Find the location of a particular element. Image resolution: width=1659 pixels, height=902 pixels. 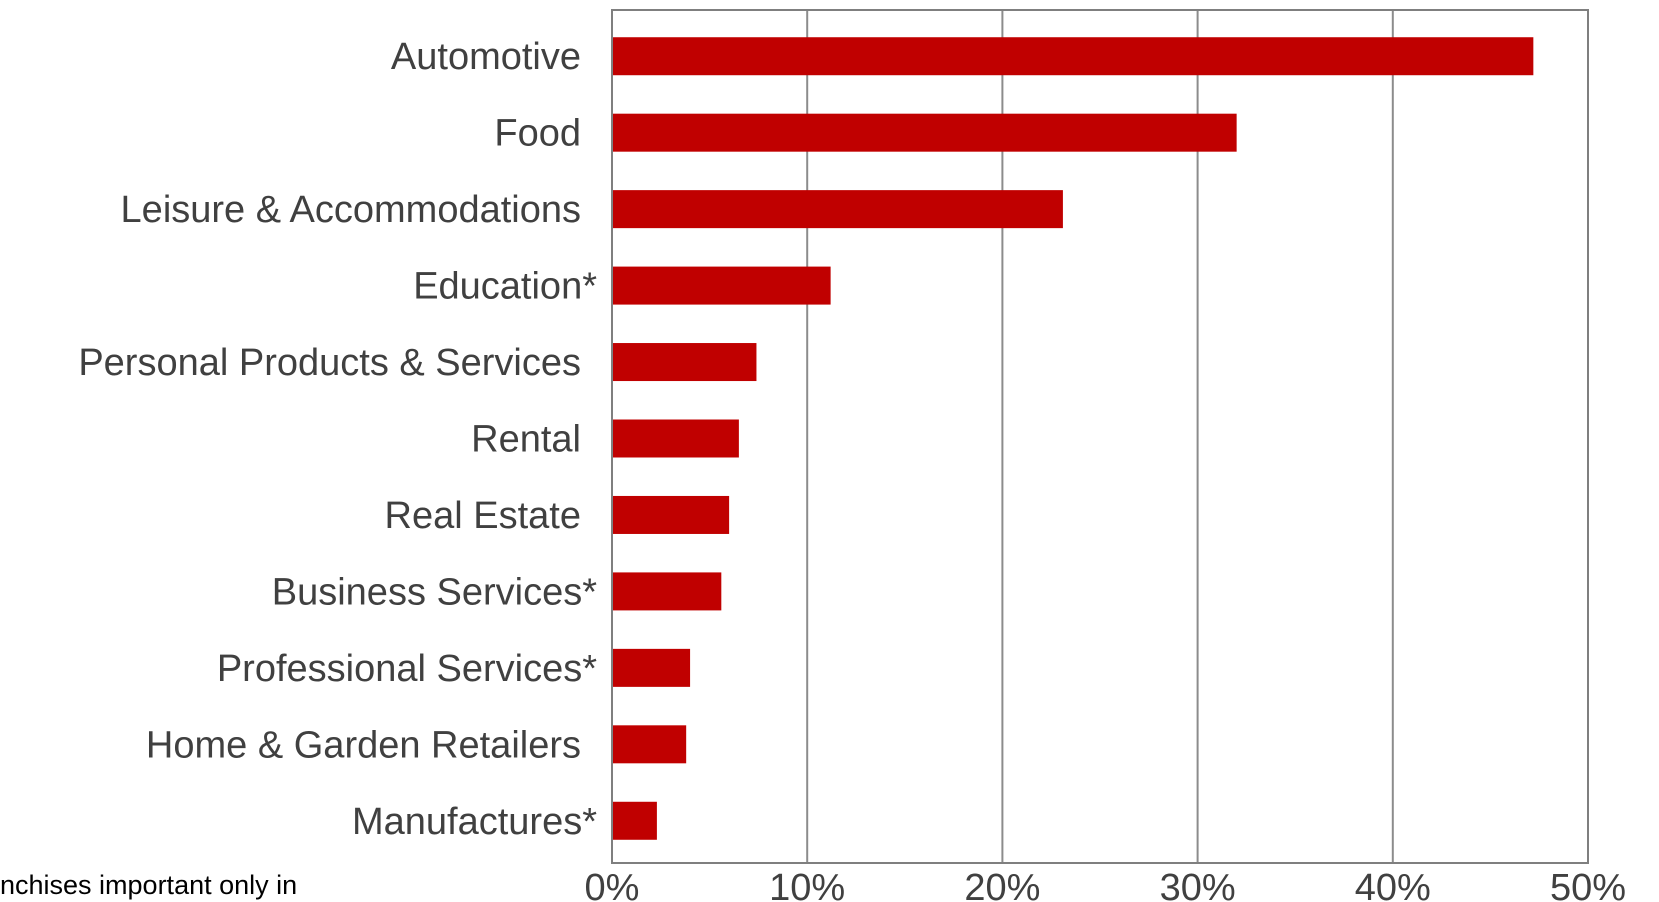

category-label: Manufactures* is located at coordinates (474, 822).